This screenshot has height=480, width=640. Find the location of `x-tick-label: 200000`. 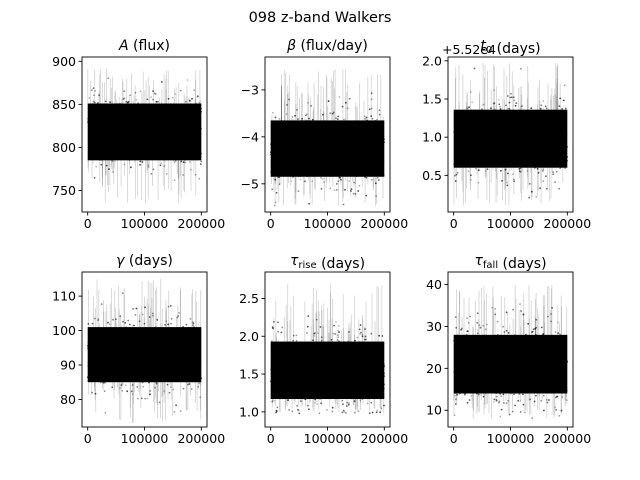

x-tick-label: 200000 is located at coordinates (384, 438).